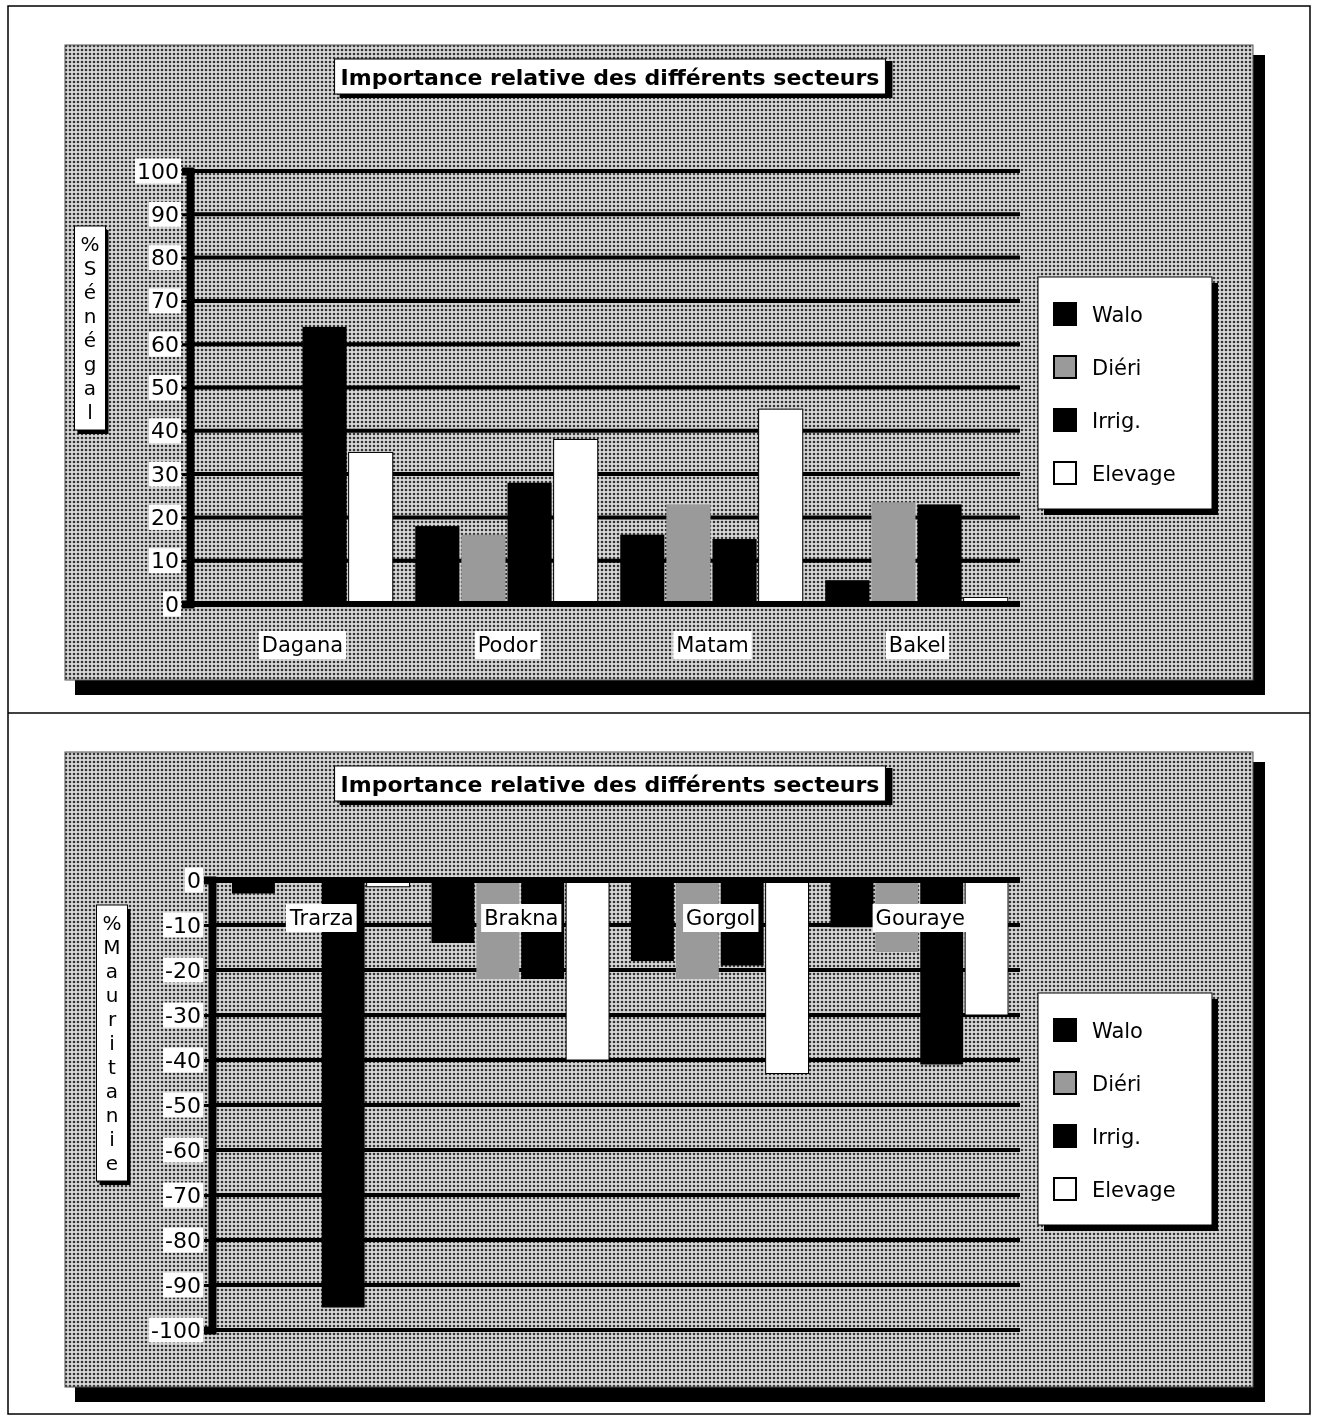 This screenshot has width=1317, height=1417. I want to click on y-tick-label: 100, so click(158, 171).